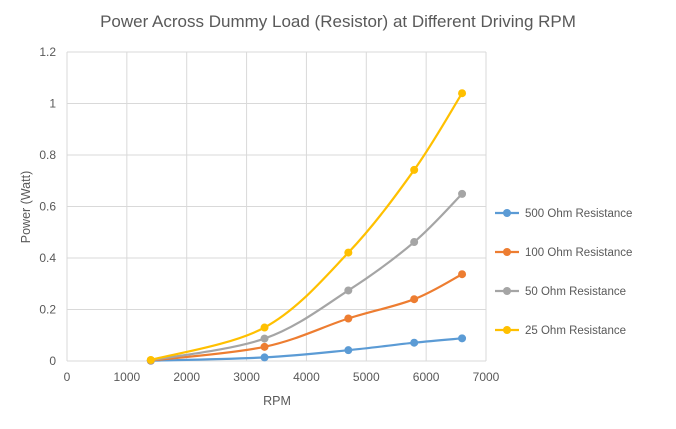 This screenshot has width=676, height=429. Describe the element at coordinates (52, 361) in the screenshot. I see `y-tick-label: 0` at that location.